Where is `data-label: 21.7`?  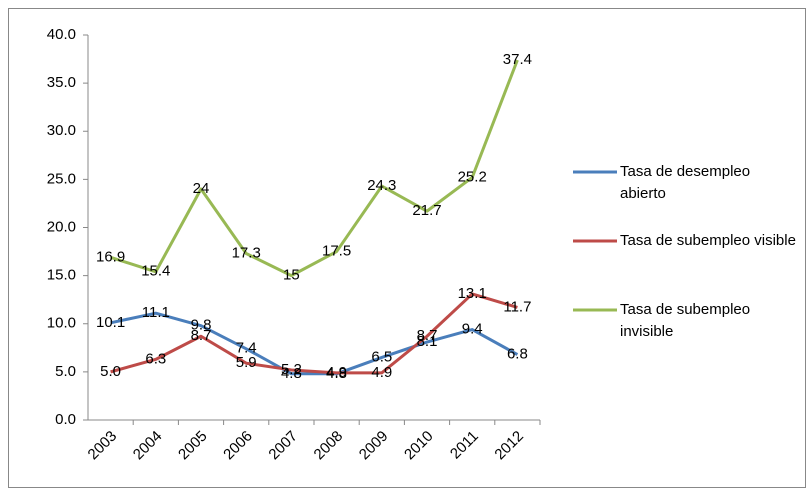
data-label: 21.7 is located at coordinates (426, 210).